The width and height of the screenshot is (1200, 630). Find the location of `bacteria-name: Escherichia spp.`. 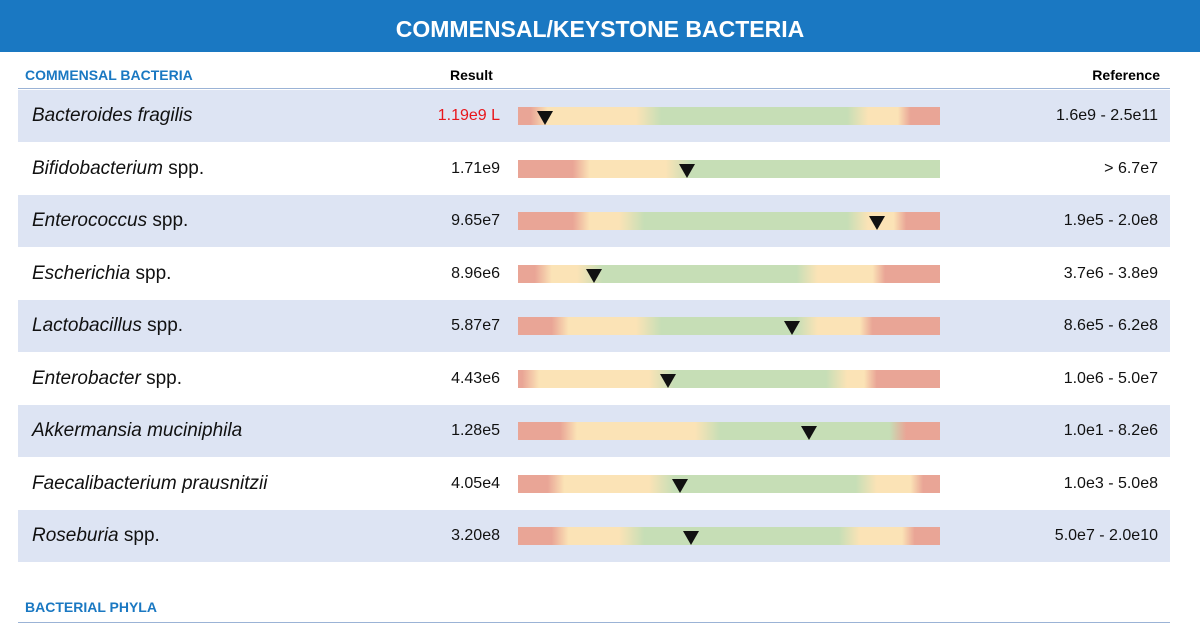

bacteria-name: Escherichia spp. is located at coordinates (101, 274).